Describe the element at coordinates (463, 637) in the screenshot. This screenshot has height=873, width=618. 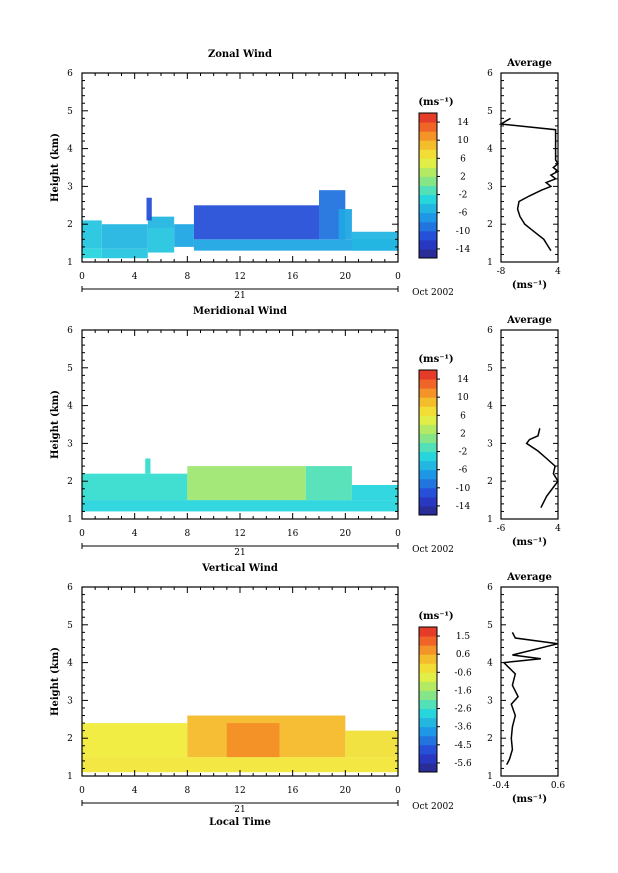
I see `colorbar-tick-label: 1.5` at that location.